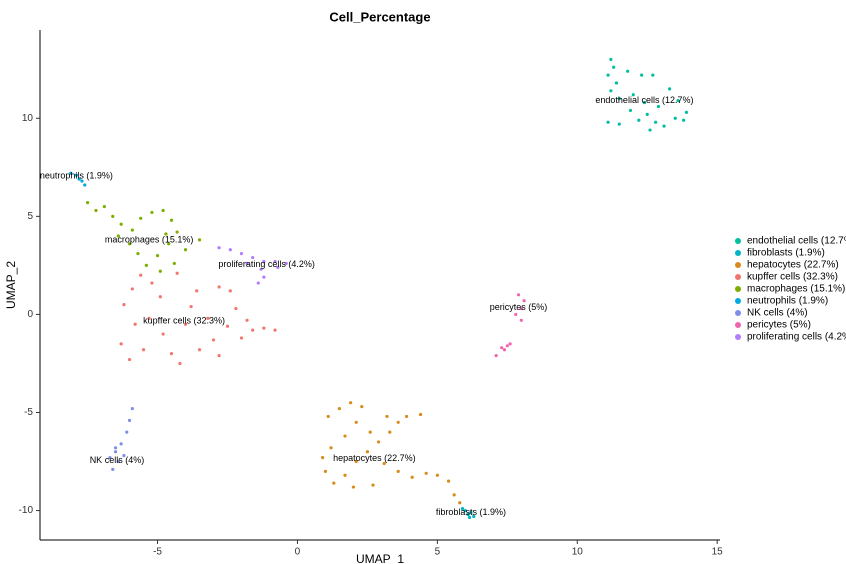  What do you see at coordinates (786, 253) in the screenshot?
I see `legend-label: fibroblasts (1.9%)` at bounding box center [786, 253].